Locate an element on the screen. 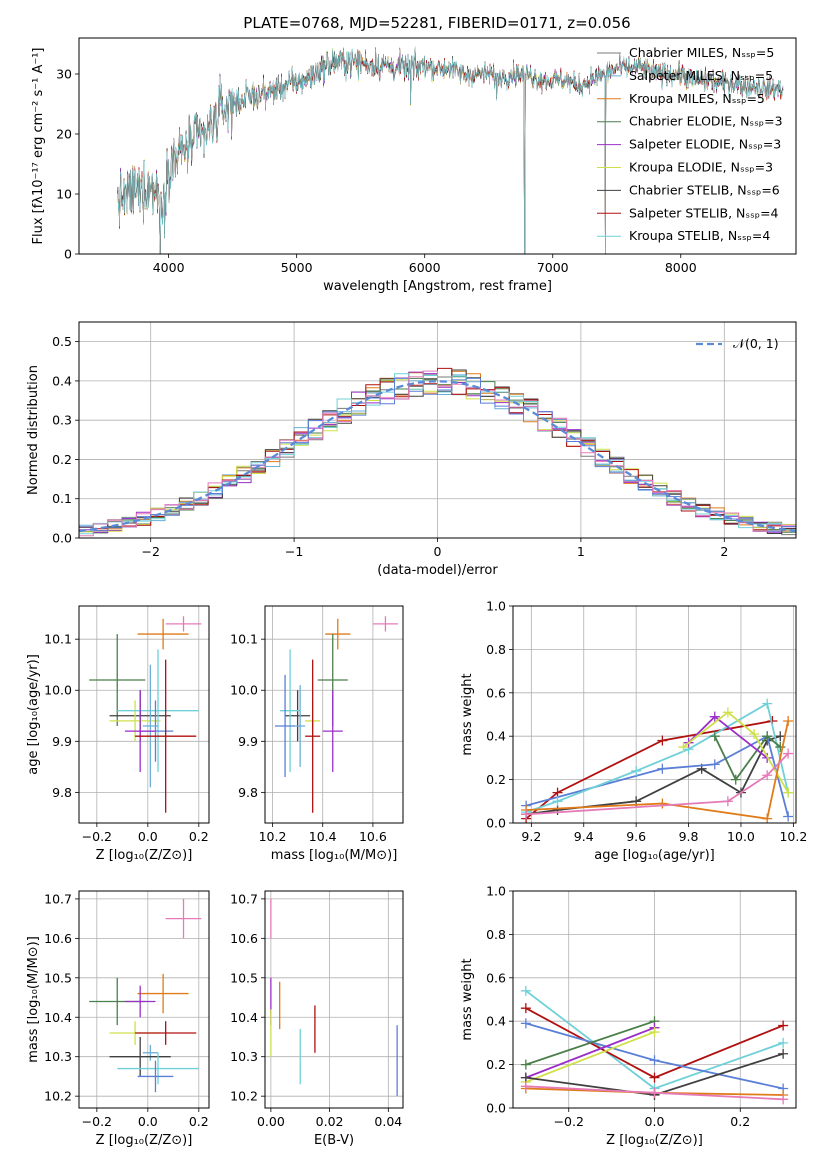 This screenshot has height=1170, width=819. x-tick-label: 10.4 is located at coordinates (323, 836).